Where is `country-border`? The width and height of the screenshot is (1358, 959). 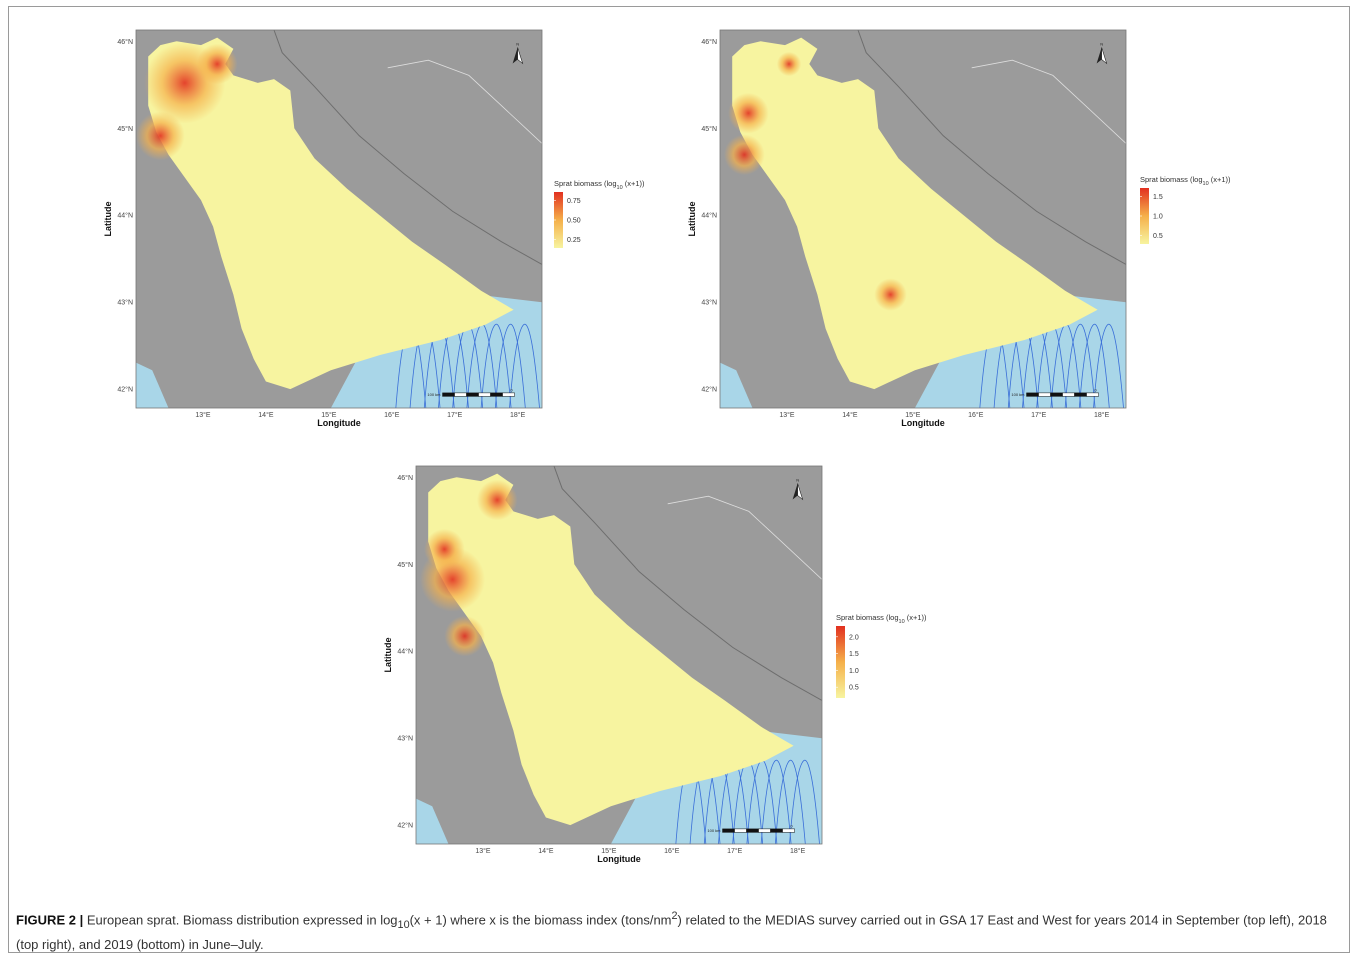 country-border is located at coordinates (464, 101).